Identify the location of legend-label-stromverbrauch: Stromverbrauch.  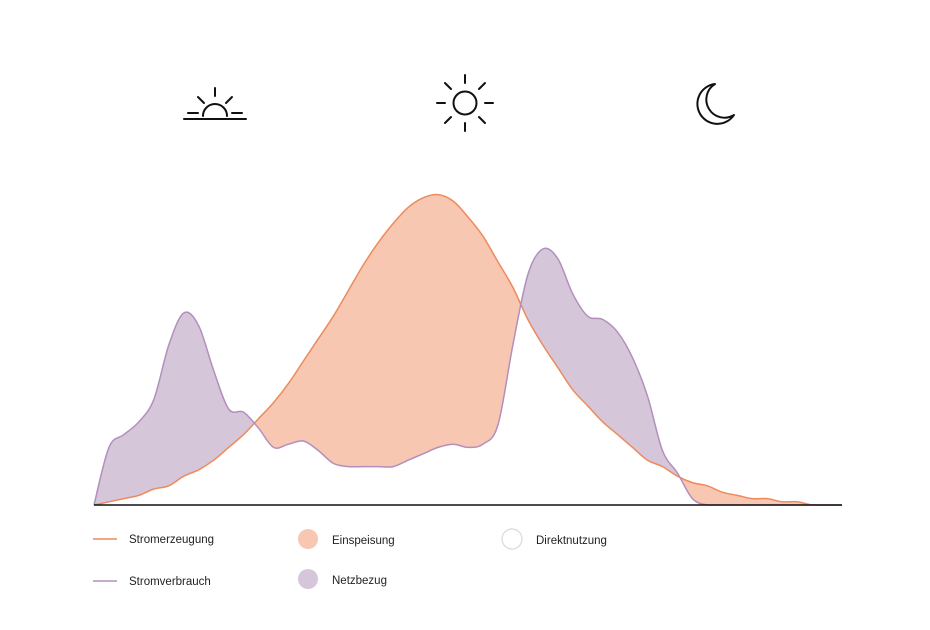
(170, 582).